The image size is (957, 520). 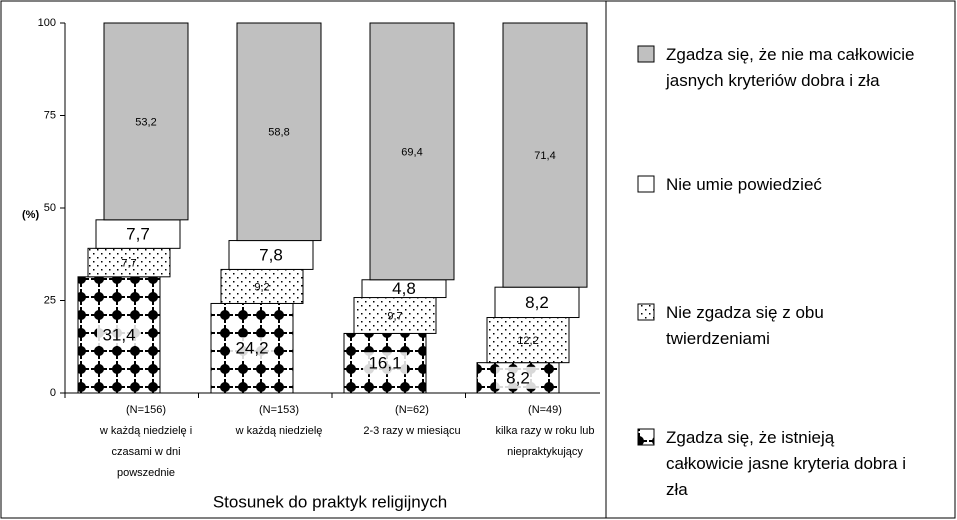 I want to click on y-tick-label: 100, so click(x=47, y=23).